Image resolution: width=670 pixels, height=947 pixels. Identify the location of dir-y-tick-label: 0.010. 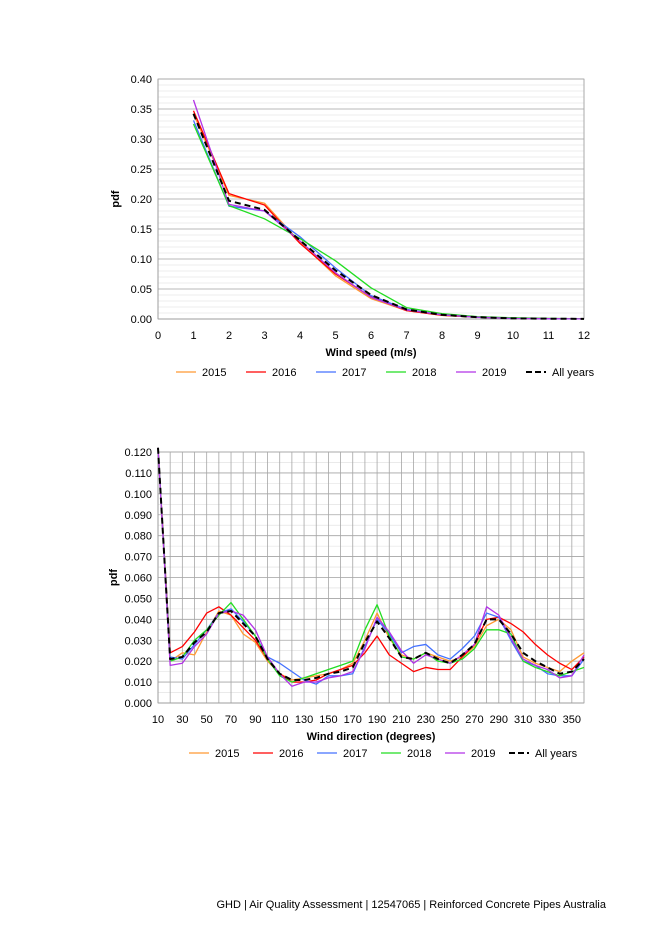
(138, 683).